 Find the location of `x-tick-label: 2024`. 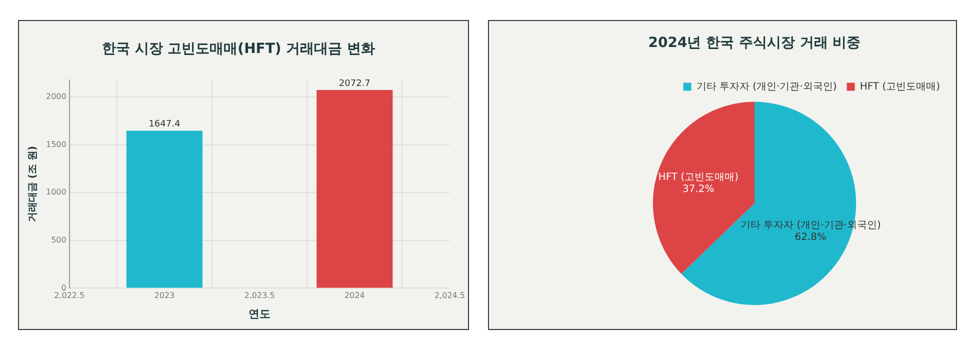

x-tick-label: 2024 is located at coordinates (354, 295).